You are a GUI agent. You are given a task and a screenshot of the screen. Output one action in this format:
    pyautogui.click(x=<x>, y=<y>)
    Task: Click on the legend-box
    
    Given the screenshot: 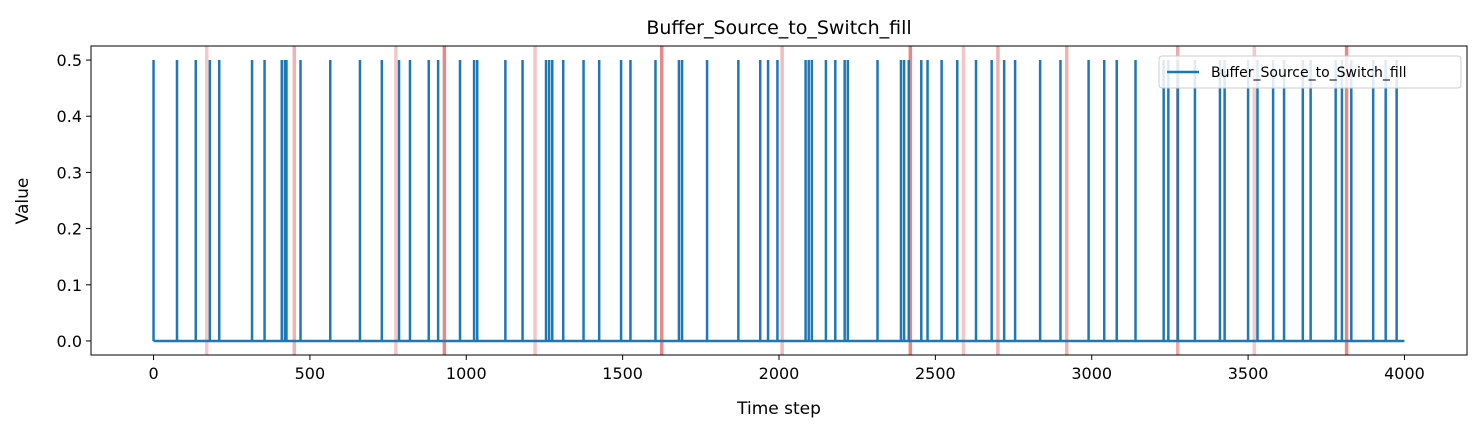 What is the action you would take?
    pyautogui.click(x=1310, y=72)
    